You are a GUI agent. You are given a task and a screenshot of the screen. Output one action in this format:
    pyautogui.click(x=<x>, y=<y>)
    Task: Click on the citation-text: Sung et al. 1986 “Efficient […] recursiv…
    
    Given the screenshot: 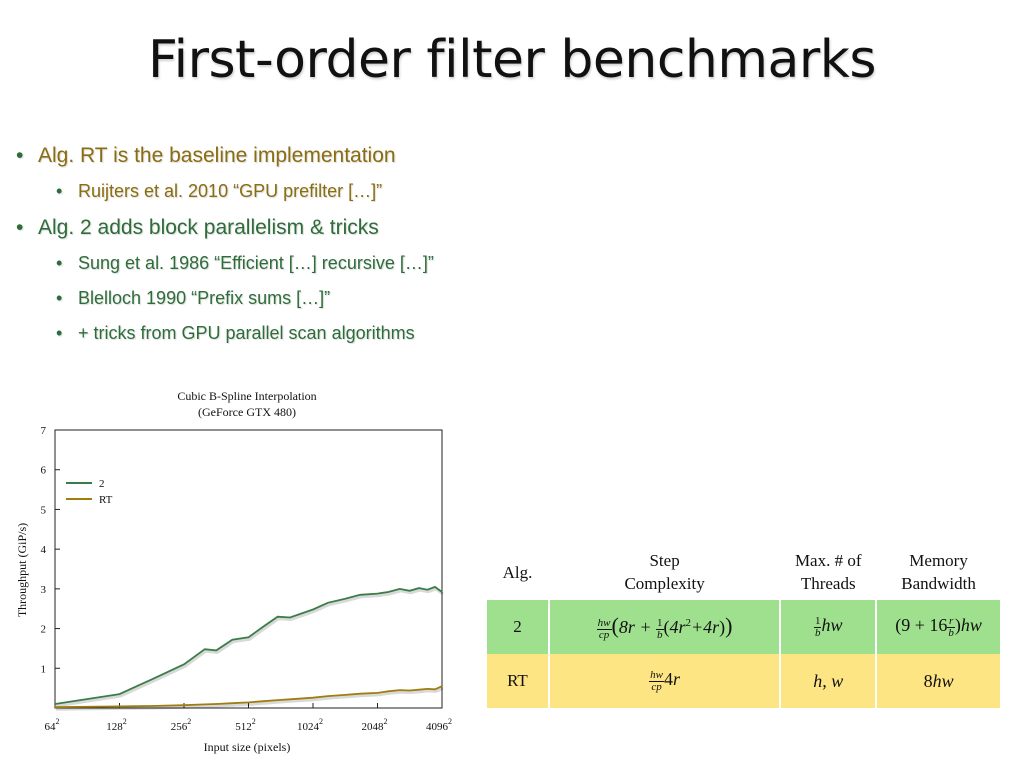 What is the action you would take?
    pyautogui.click(x=256, y=263)
    